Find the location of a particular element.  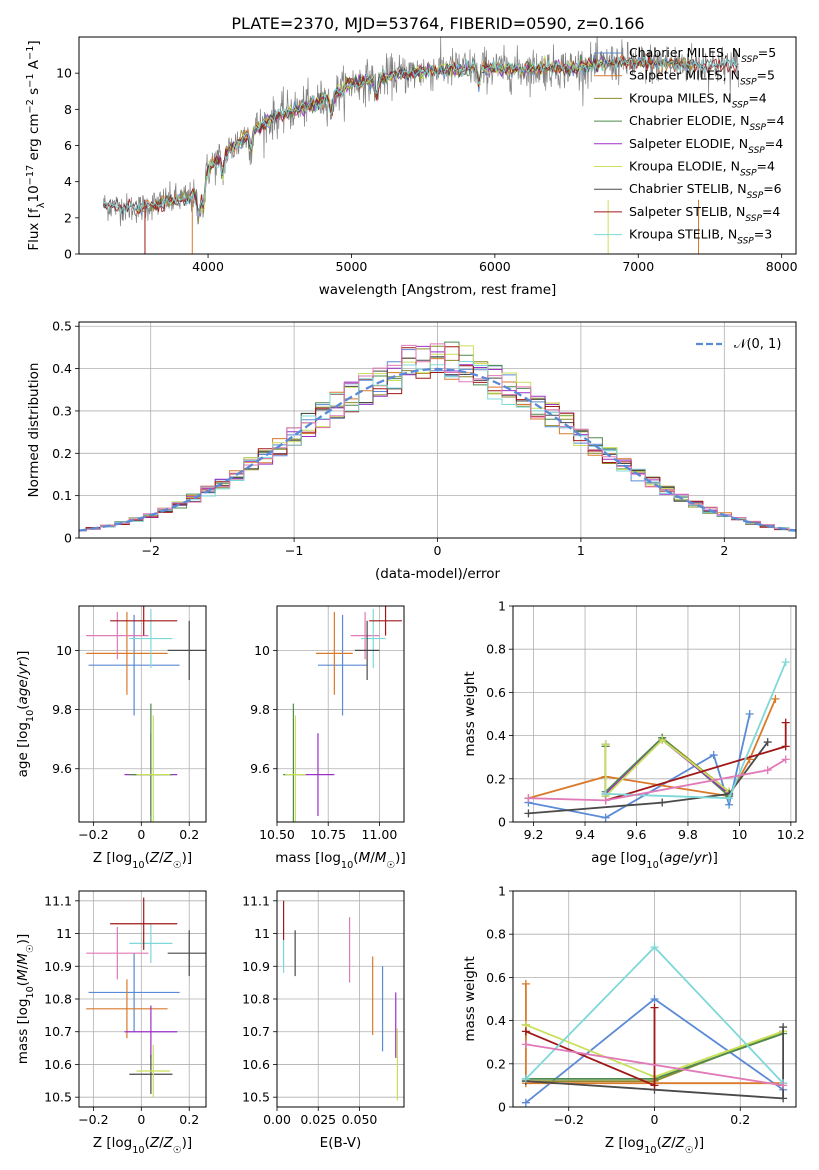

y-tick-label: 0 is located at coordinates (502, 822).